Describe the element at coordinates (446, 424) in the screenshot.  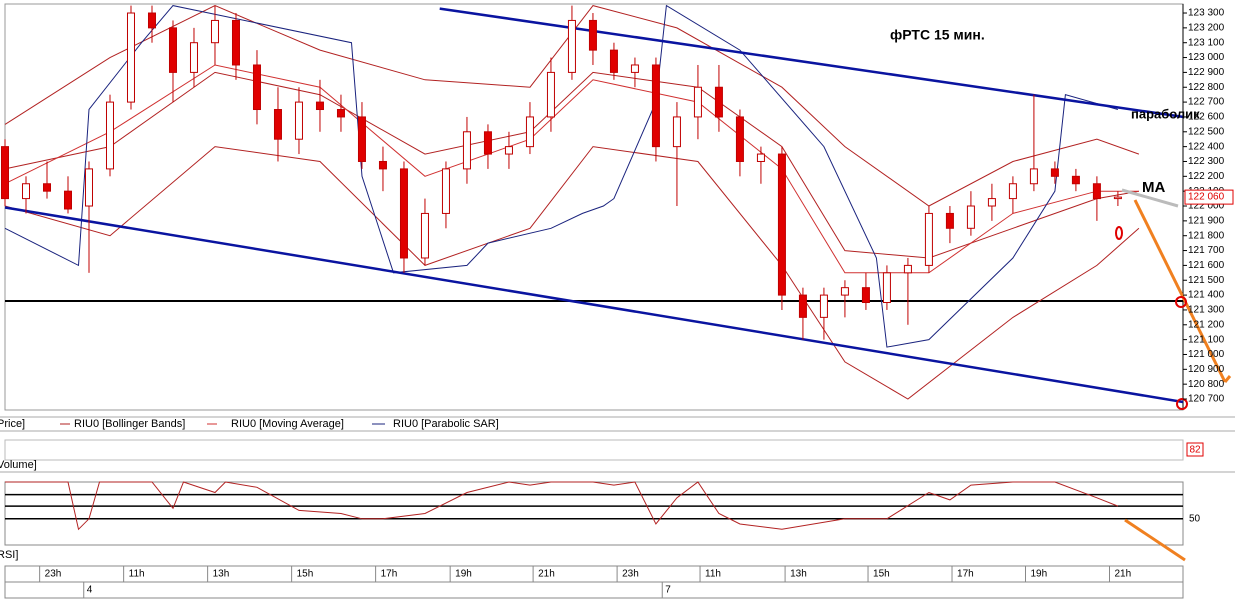
I see `legend-label: RIU0 [Parabolic SAR]` at that location.